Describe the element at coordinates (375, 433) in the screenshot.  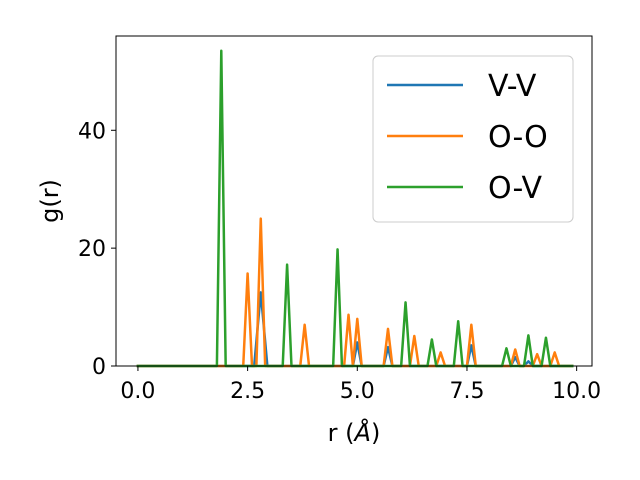
I see `x-axis-label-end: )` at that location.